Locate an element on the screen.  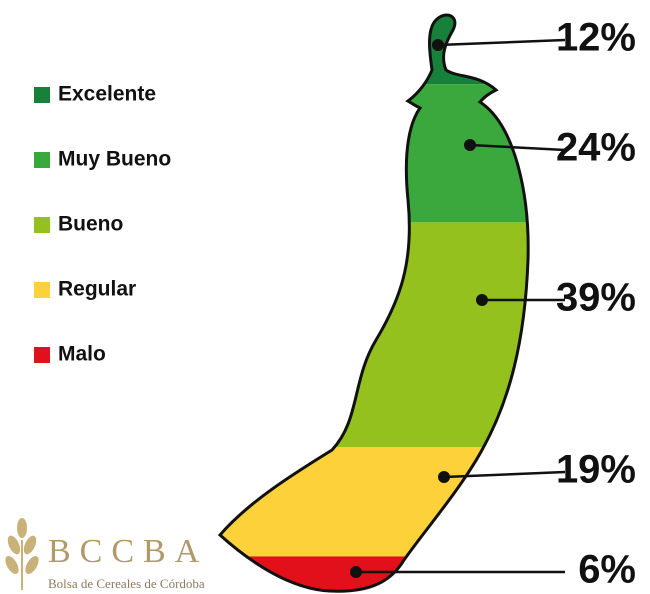
logo-icon is located at coordinates (22, 554).